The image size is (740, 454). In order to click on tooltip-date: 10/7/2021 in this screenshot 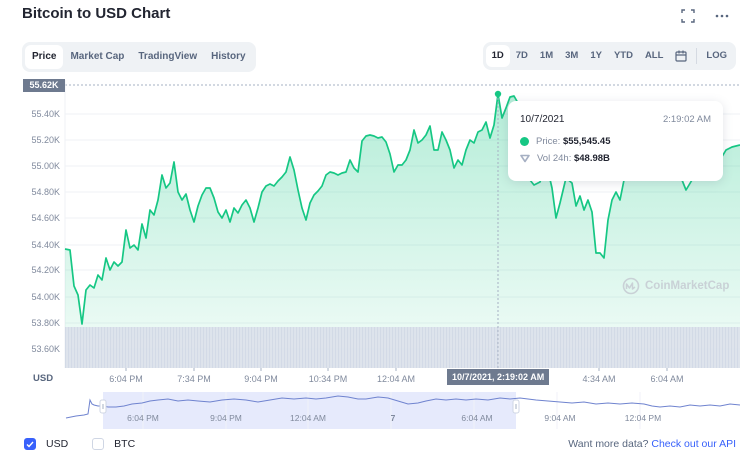, I will do `click(542, 119)`.